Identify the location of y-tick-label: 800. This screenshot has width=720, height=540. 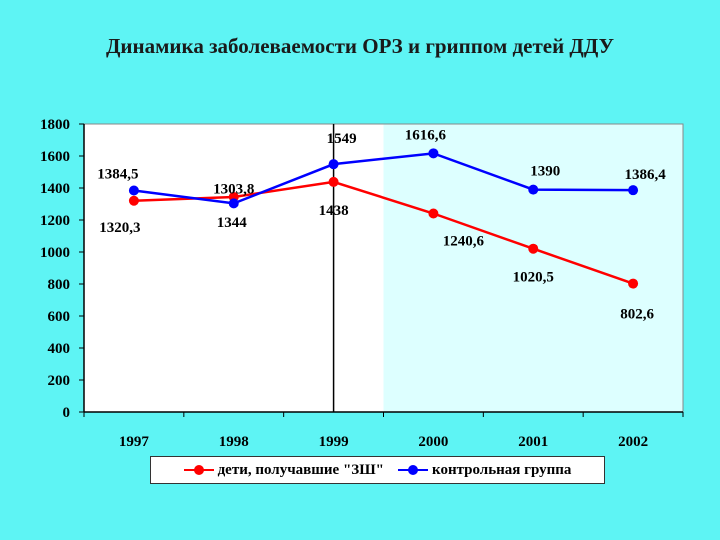
(59, 285).